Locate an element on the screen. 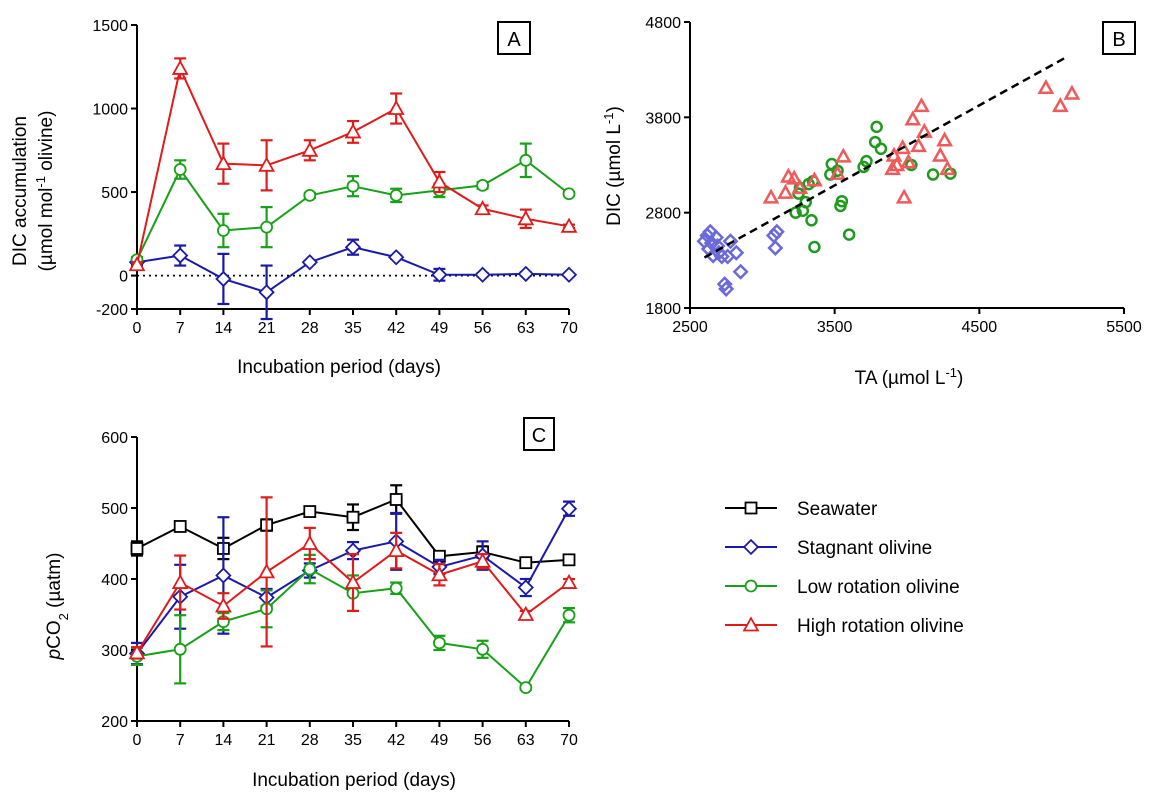 The width and height of the screenshot is (1149, 795). panel-c-x-tick-label: 35 is located at coordinates (353, 740).